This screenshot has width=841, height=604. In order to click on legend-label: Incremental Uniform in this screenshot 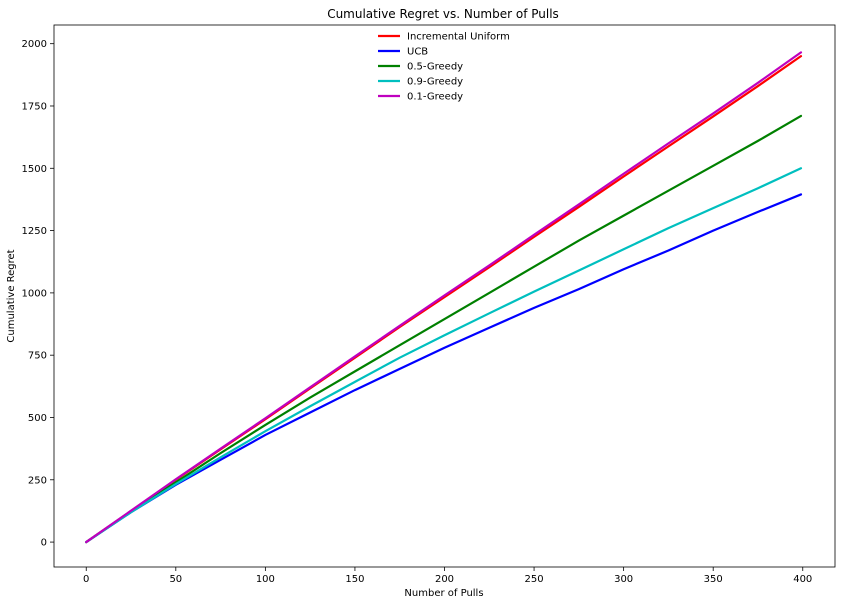, I will do `click(458, 37)`.